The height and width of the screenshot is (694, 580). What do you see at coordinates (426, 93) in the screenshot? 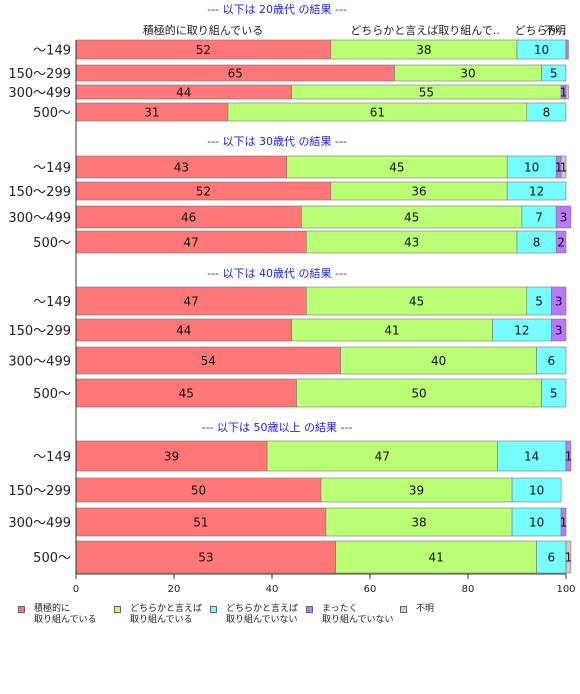
I see `bar-value-label: 55` at bounding box center [426, 93].